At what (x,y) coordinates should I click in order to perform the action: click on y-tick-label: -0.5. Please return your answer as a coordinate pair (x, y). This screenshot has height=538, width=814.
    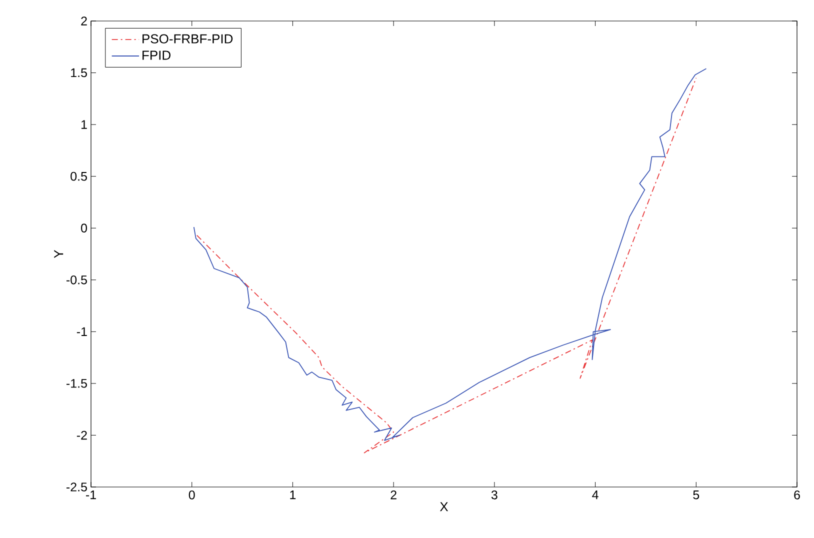
    Looking at the image, I should click on (76, 279).